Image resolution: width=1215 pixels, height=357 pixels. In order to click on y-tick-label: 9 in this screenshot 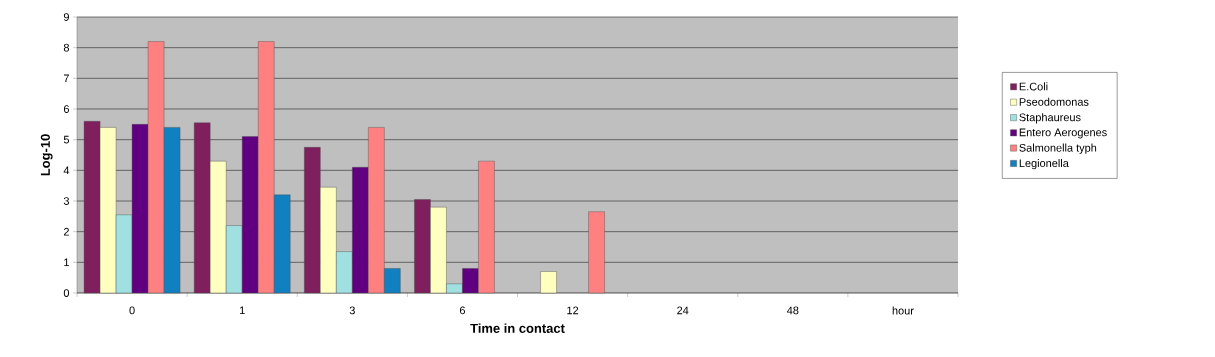, I will do `click(66, 17)`.